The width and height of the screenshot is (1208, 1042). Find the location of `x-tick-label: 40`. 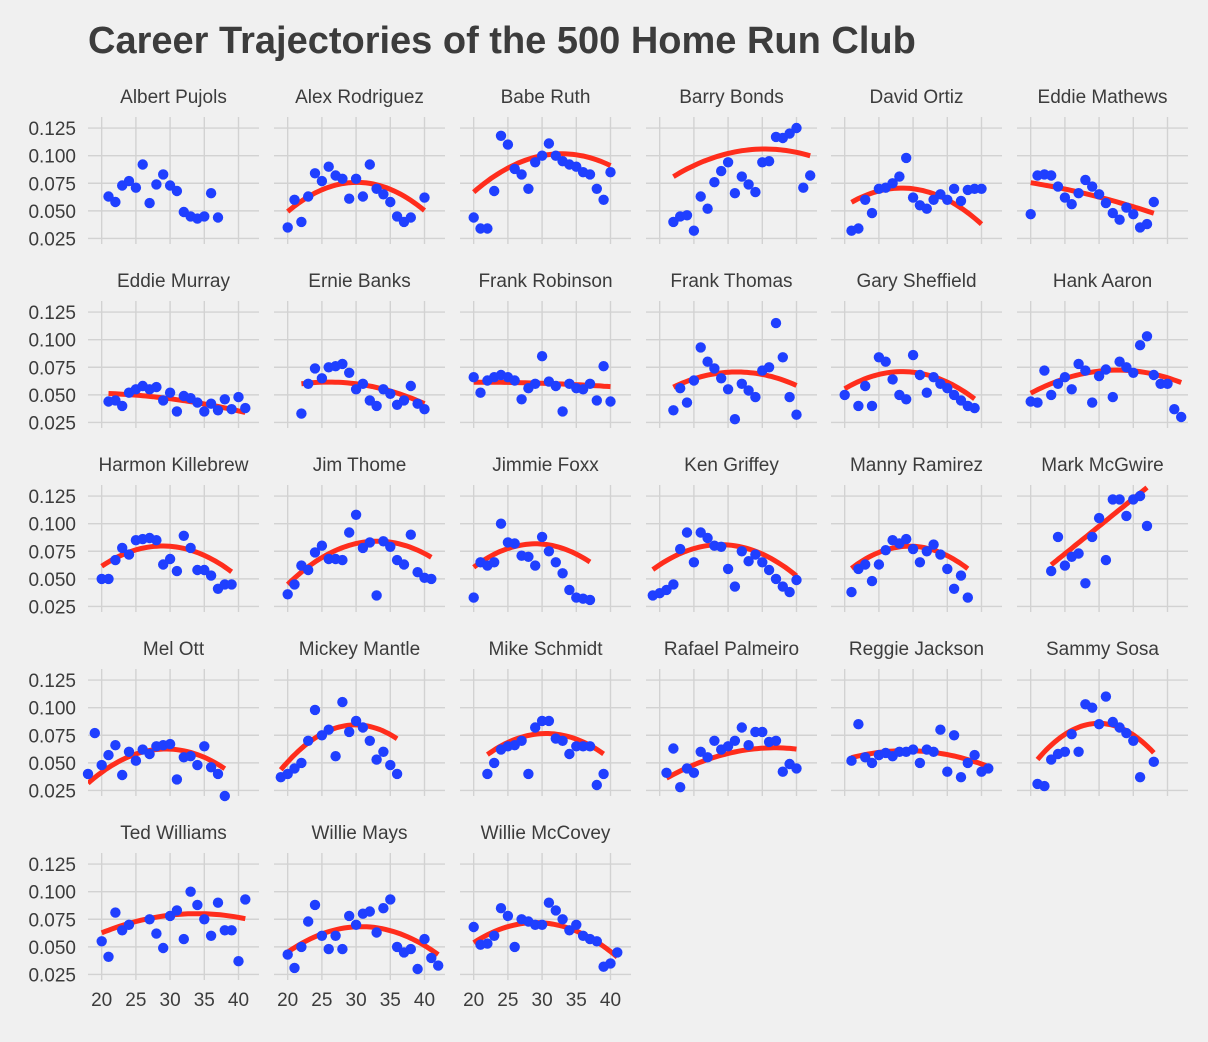

x-tick-label: 40 is located at coordinates (610, 1000).